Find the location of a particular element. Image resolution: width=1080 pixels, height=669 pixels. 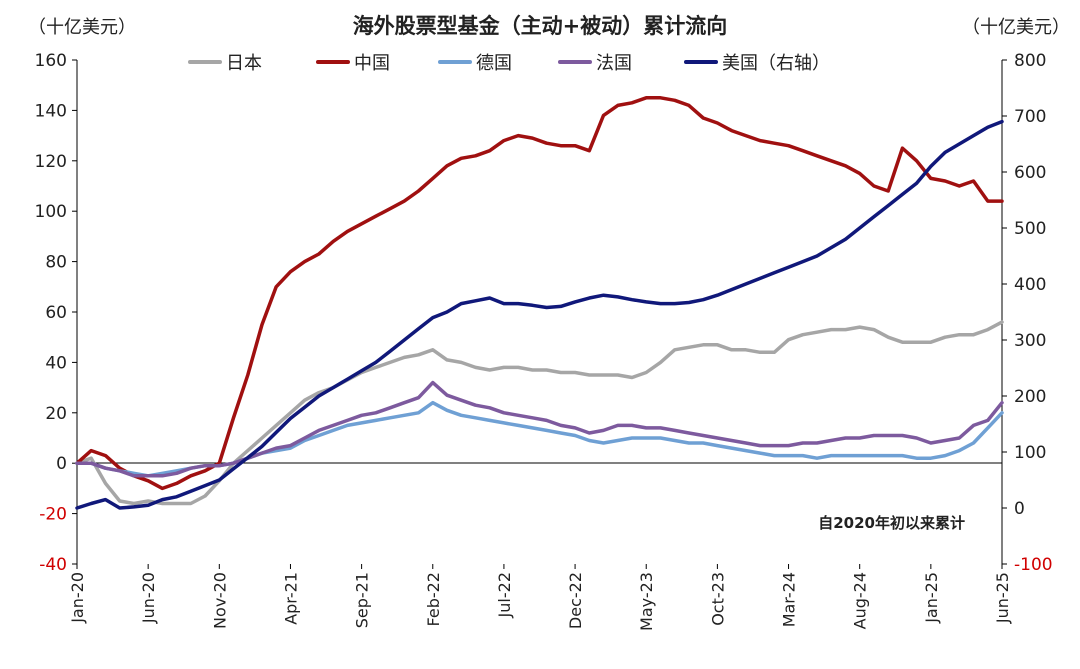

x-tick-label: Mar-24 is located at coordinates (789, 599).